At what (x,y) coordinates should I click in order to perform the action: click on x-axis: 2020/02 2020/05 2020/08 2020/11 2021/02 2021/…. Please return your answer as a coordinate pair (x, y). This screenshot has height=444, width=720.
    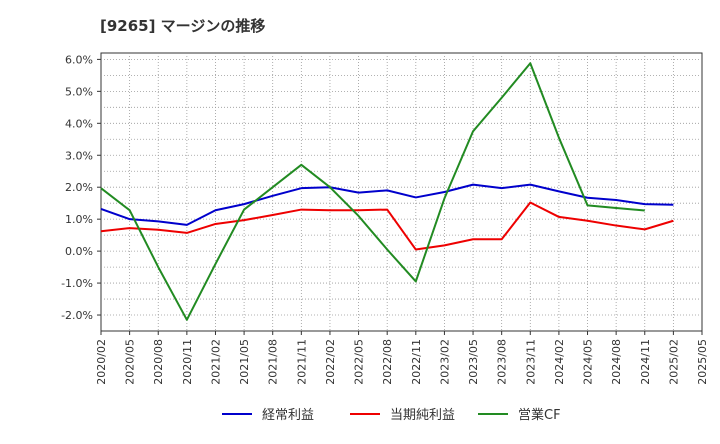
    Looking at the image, I should click on (402, 358).